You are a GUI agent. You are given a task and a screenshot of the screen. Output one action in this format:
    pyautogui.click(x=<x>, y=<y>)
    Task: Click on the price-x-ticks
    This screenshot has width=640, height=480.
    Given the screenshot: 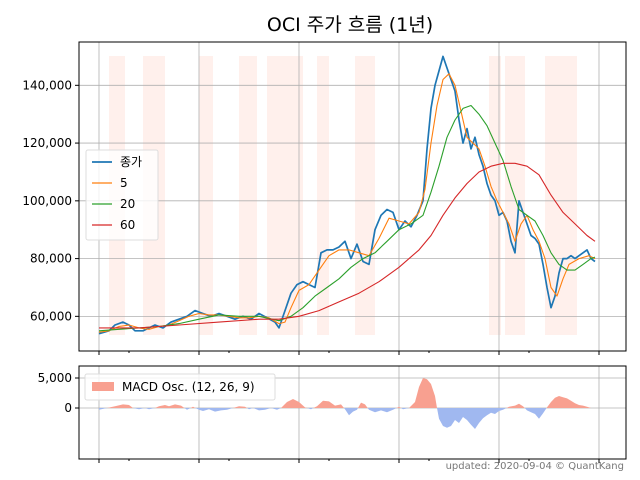 What is the action you would take?
    pyautogui.click(x=349, y=353)
    